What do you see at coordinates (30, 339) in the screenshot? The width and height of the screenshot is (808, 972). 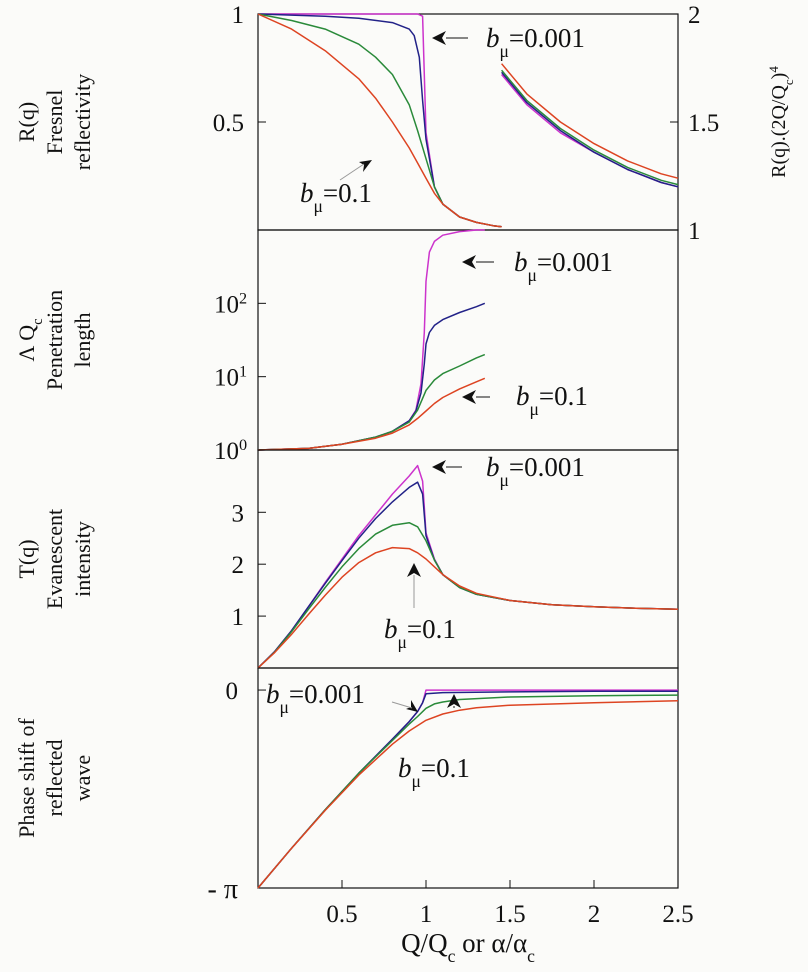 I see `y-axis-label-line: Λ Qc` at bounding box center [30, 339].